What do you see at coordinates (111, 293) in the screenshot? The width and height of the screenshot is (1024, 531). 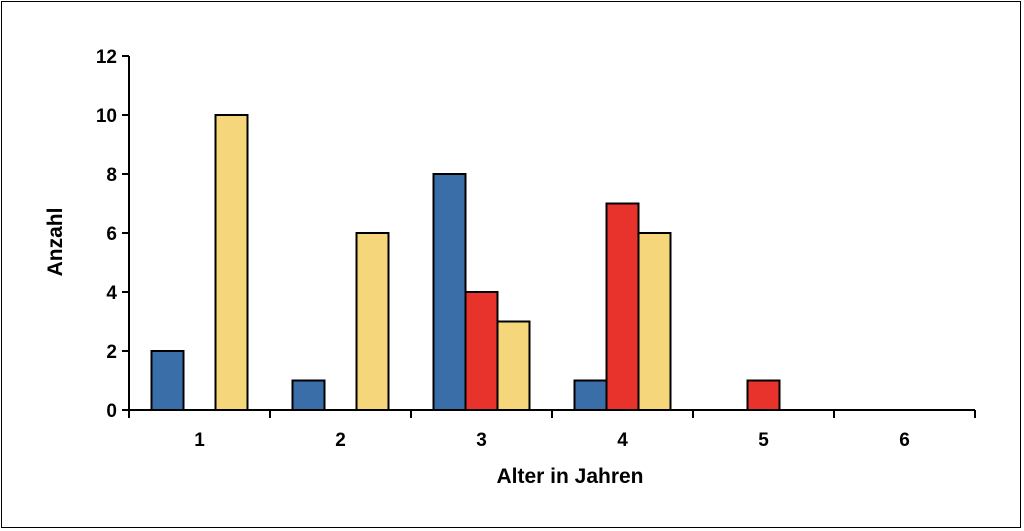 I see `y-tick-label-4: 4` at bounding box center [111, 293].